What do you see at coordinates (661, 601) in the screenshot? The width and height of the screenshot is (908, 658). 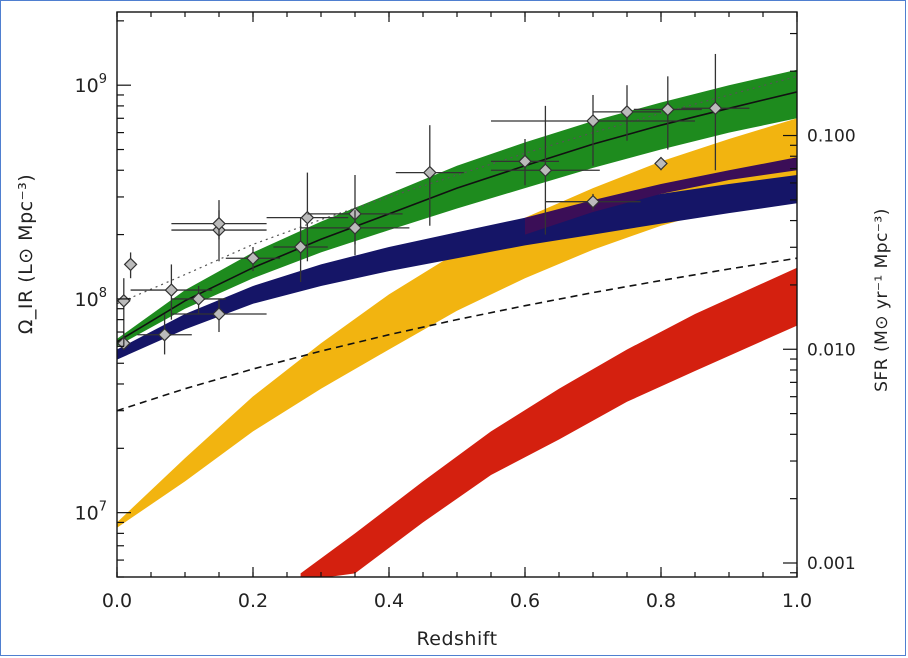 I see `x-tick-label: 0.8` at bounding box center [661, 601].